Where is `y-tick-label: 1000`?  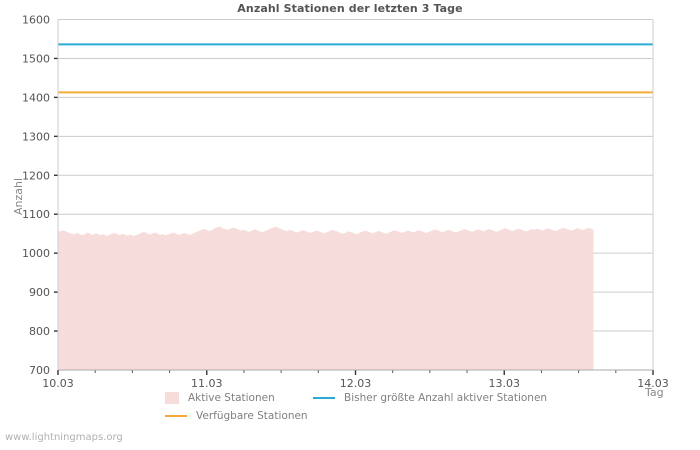
y-tick-label: 1000 is located at coordinates (36, 253).